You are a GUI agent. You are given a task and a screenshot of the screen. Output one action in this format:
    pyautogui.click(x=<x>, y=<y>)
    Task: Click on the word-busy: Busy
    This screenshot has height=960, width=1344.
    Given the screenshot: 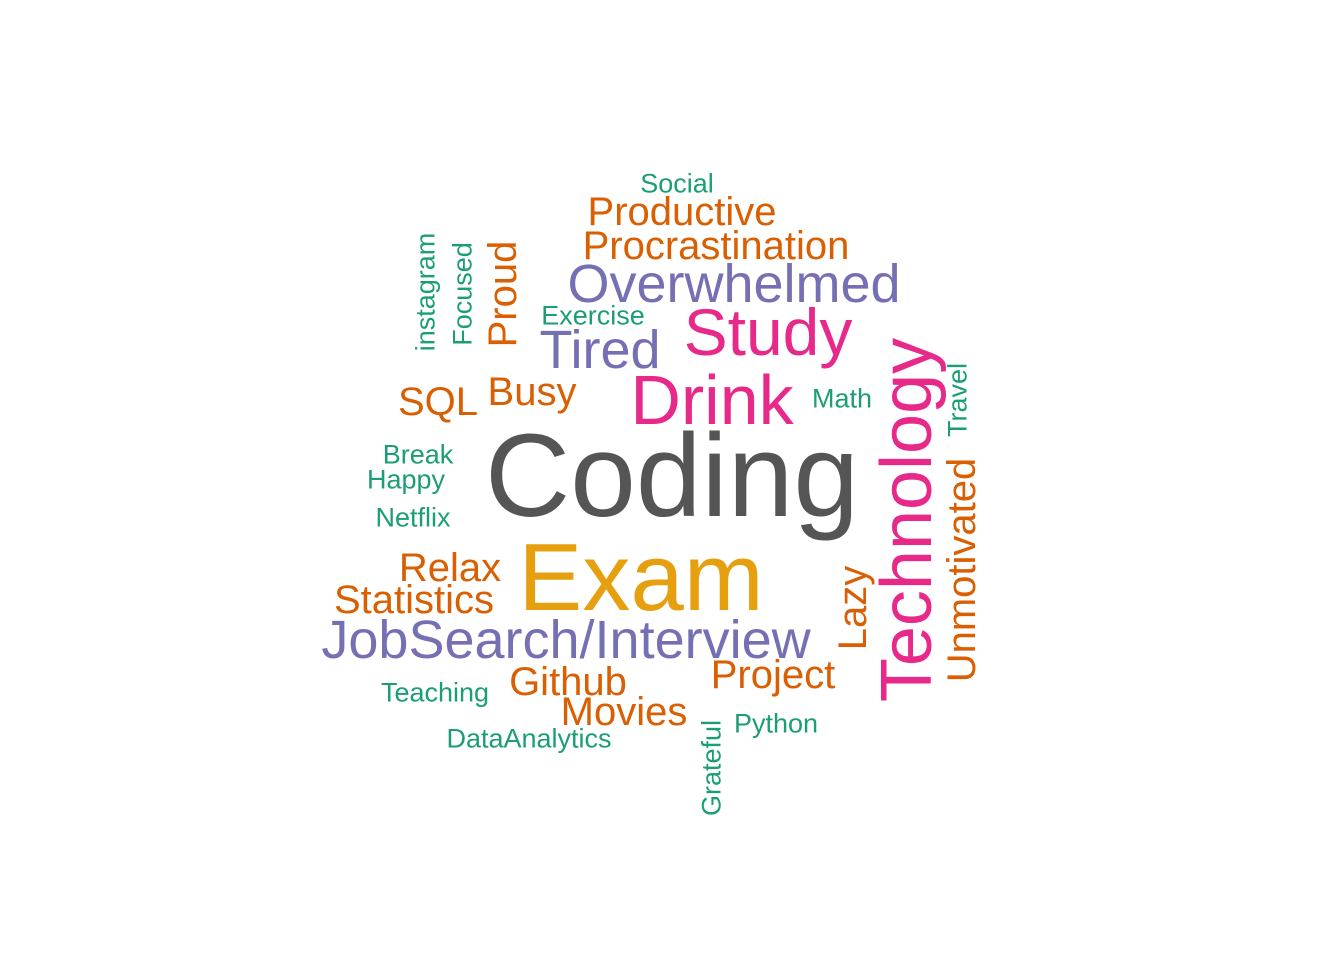 What is the action you would take?
    pyautogui.click(x=532, y=392)
    